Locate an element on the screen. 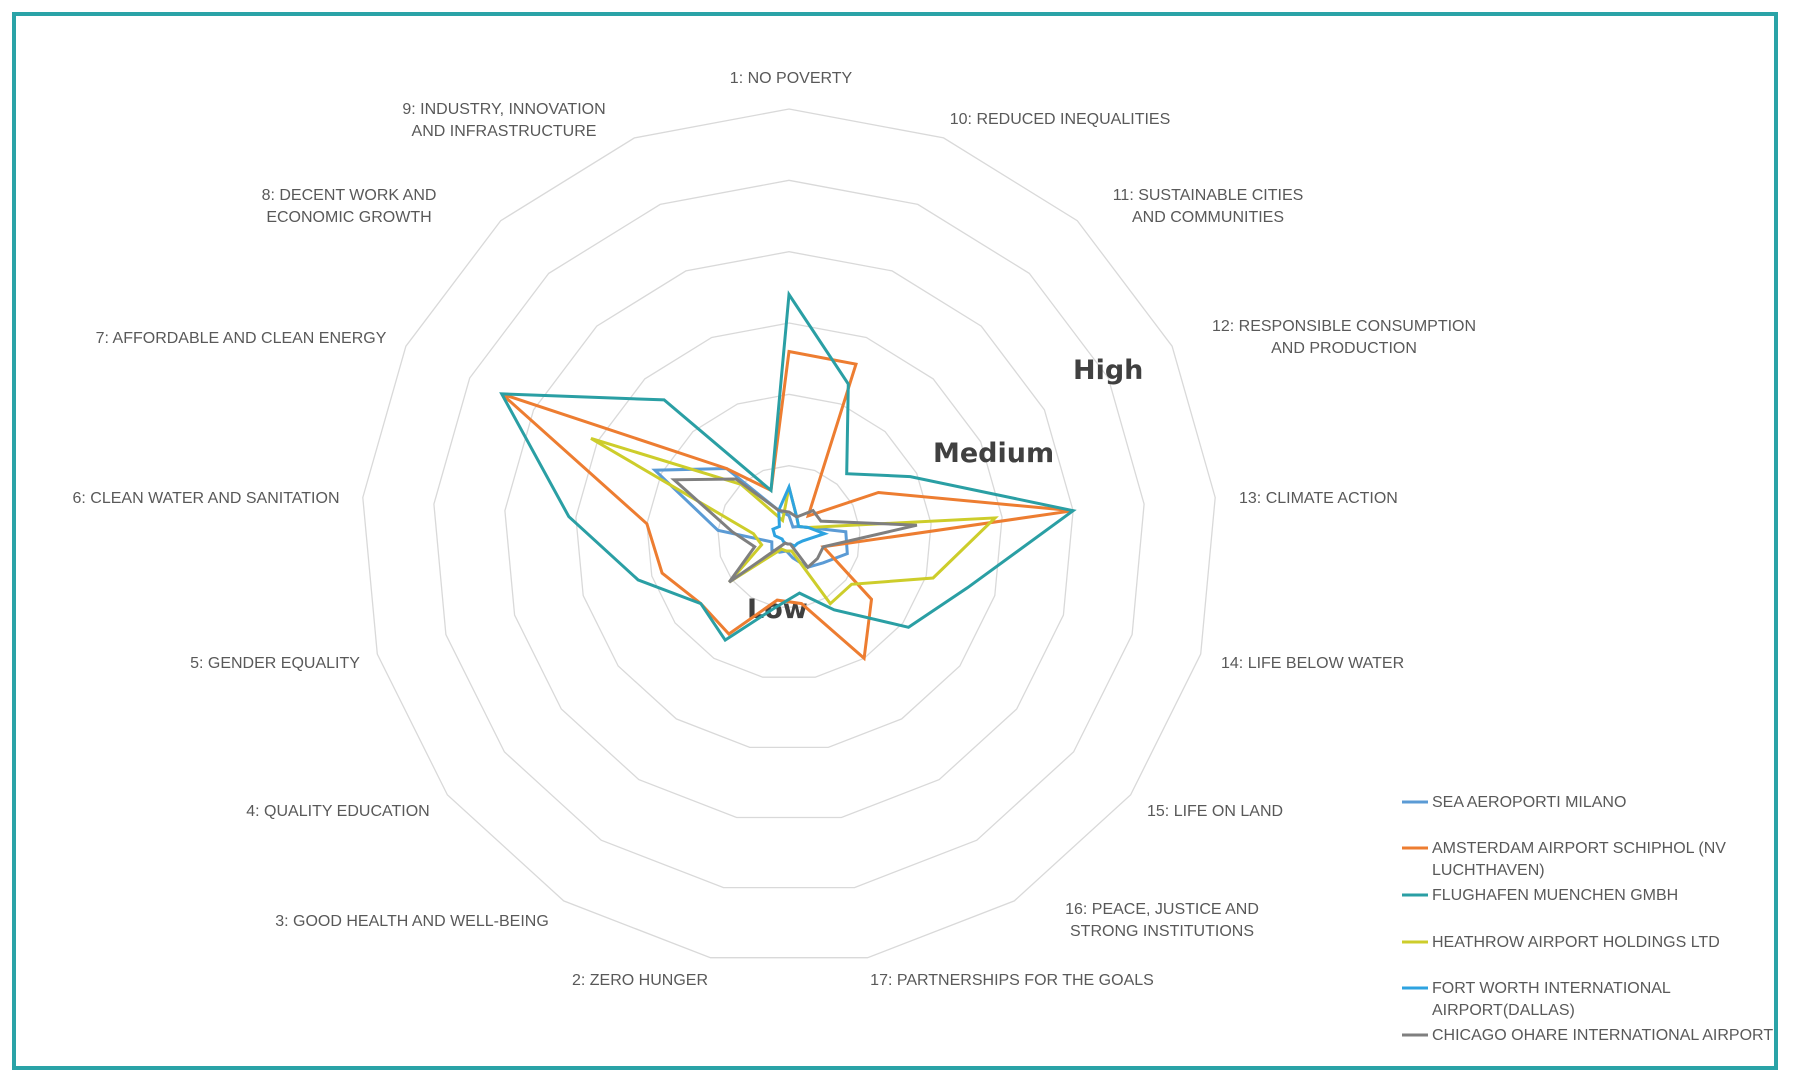  axis-label-13: 5: GENDER EQUALITY is located at coordinates (275, 663).